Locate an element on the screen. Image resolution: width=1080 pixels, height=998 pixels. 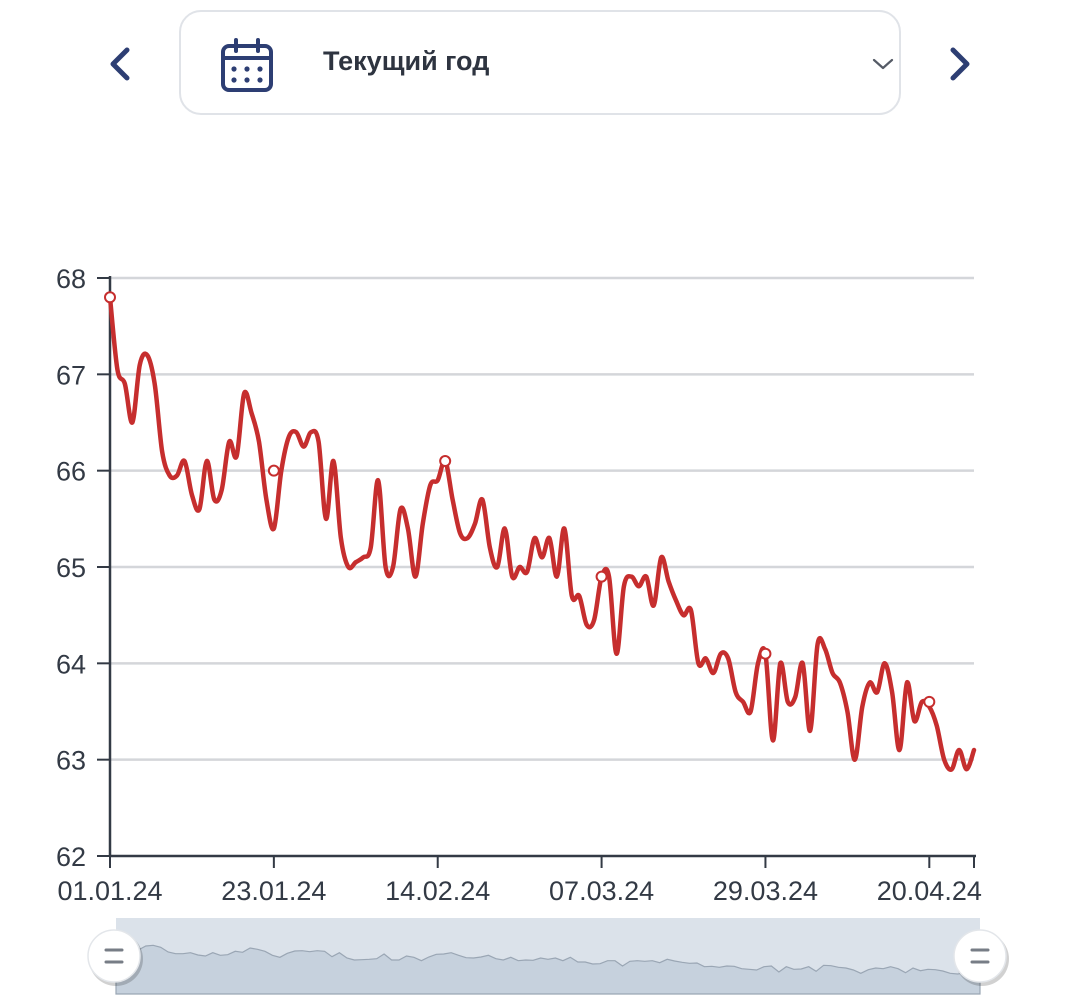
range-slider-handle-left is located at coordinates (115, 957).